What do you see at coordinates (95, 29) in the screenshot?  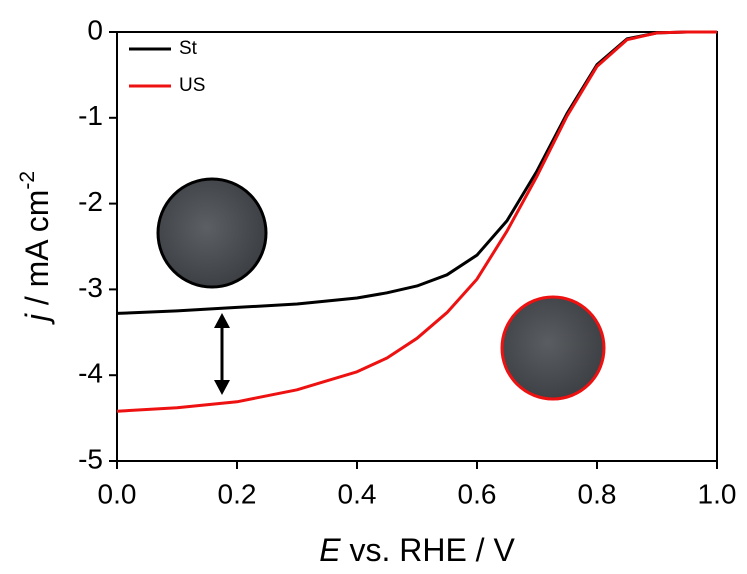 I see `y-tick-label: 0` at bounding box center [95, 29].